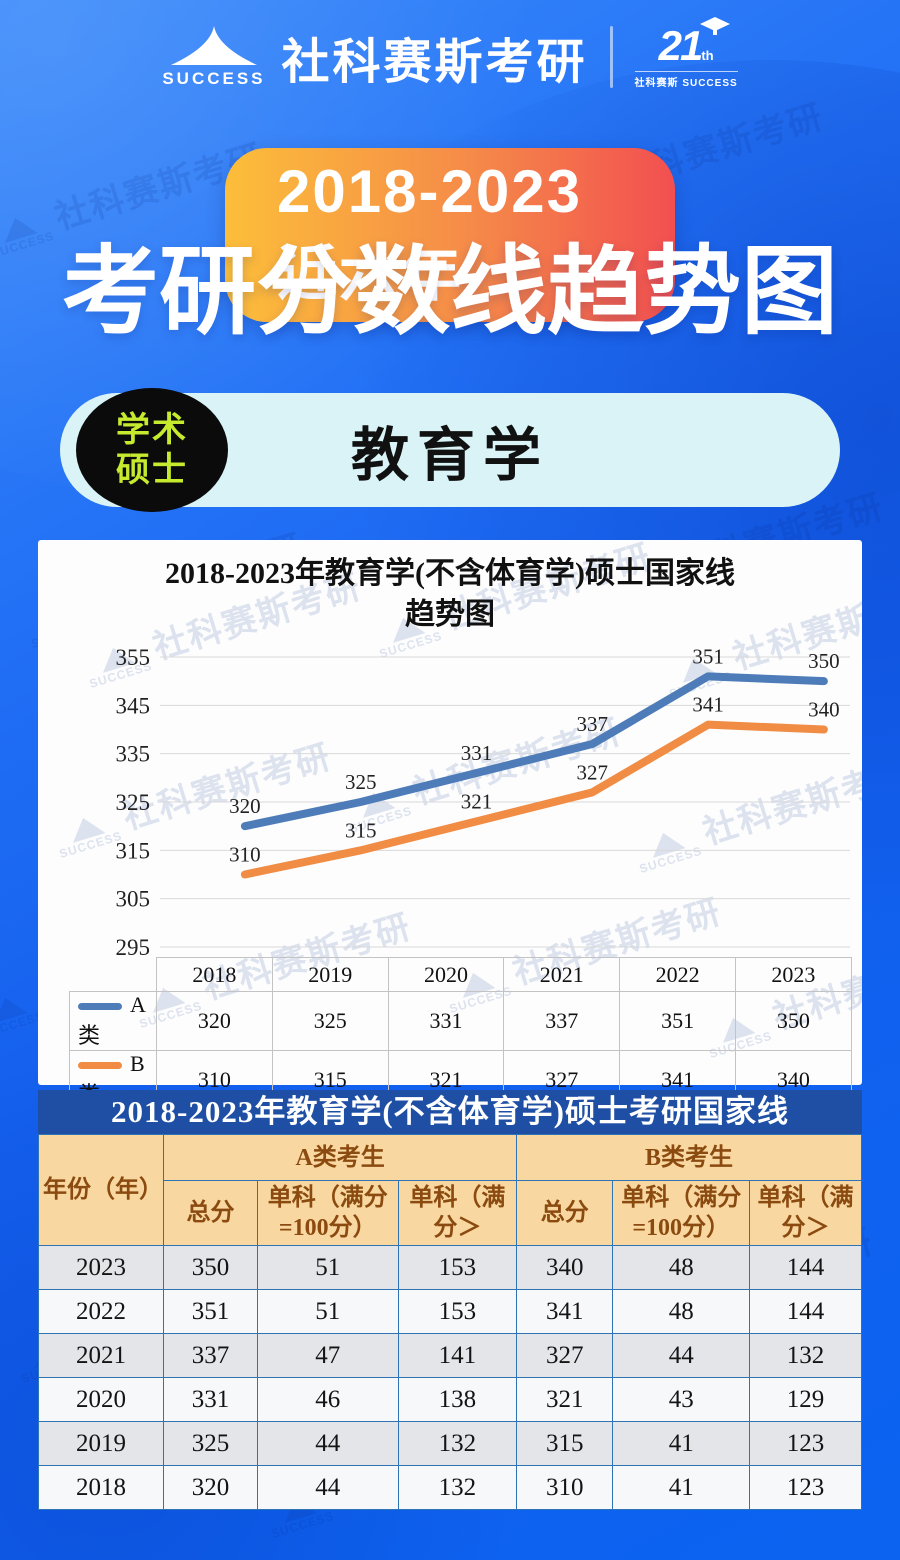 This screenshot has width=900, height=1560. Describe the element at coordinates (133, 899) in the screenshot. I see `y-axis-tick-label: 305` at that location.